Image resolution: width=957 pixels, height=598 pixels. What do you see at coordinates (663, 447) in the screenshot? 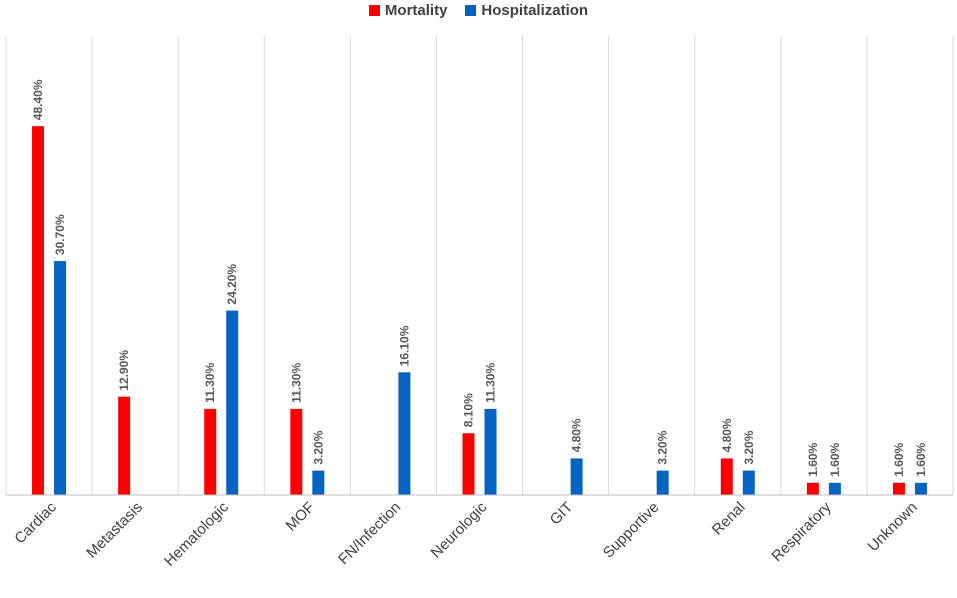
I see `data-label-hospitalization-supportive: 3.20%` at bounding box center [663, 447].